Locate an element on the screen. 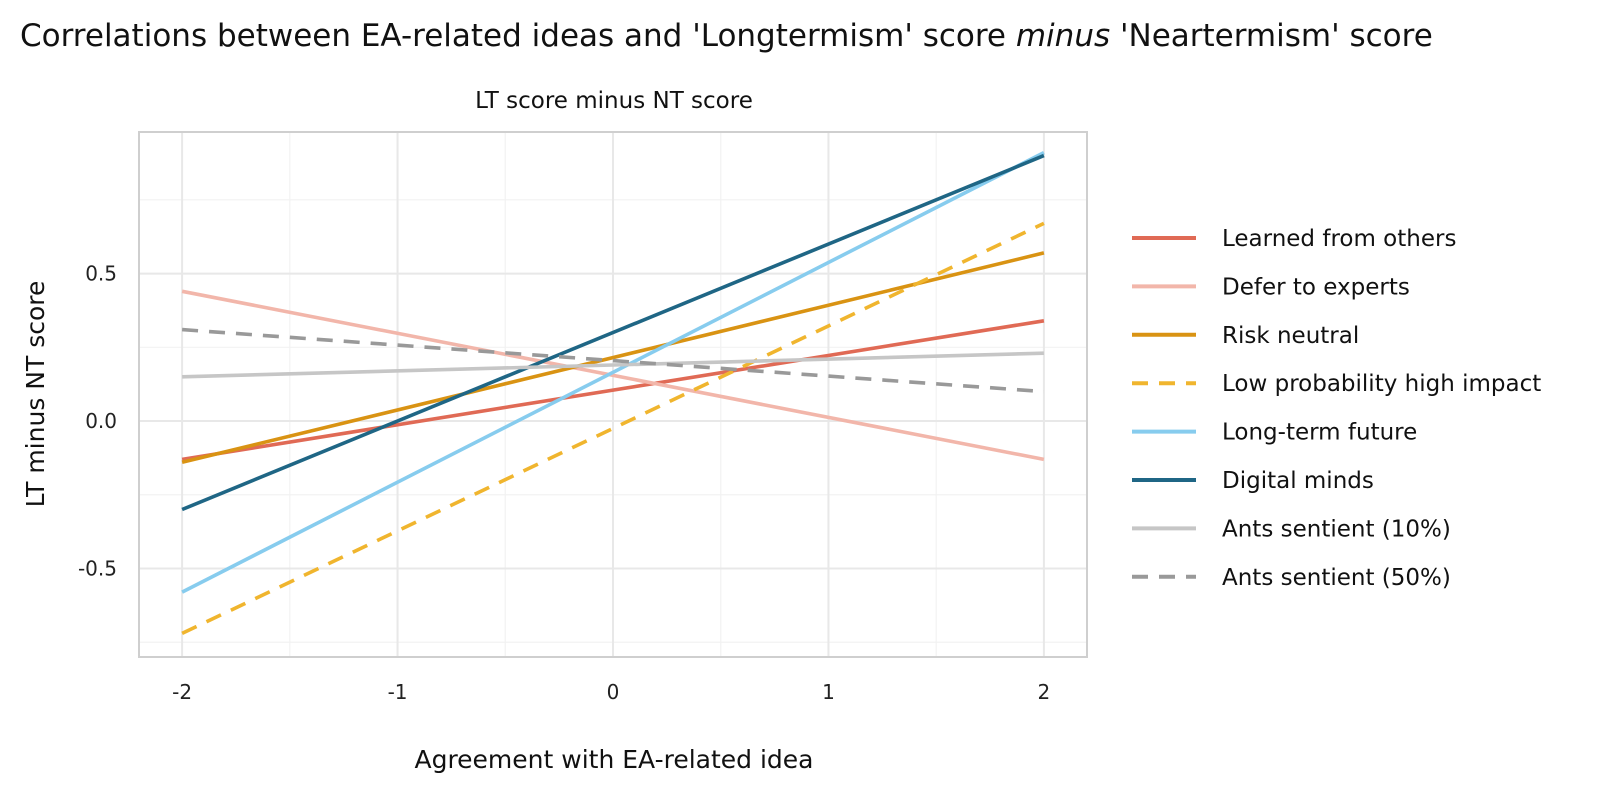 The height and width of the screenshot is (800, 1600). x-tick-label: -1 is located at coordinates (398, 692).